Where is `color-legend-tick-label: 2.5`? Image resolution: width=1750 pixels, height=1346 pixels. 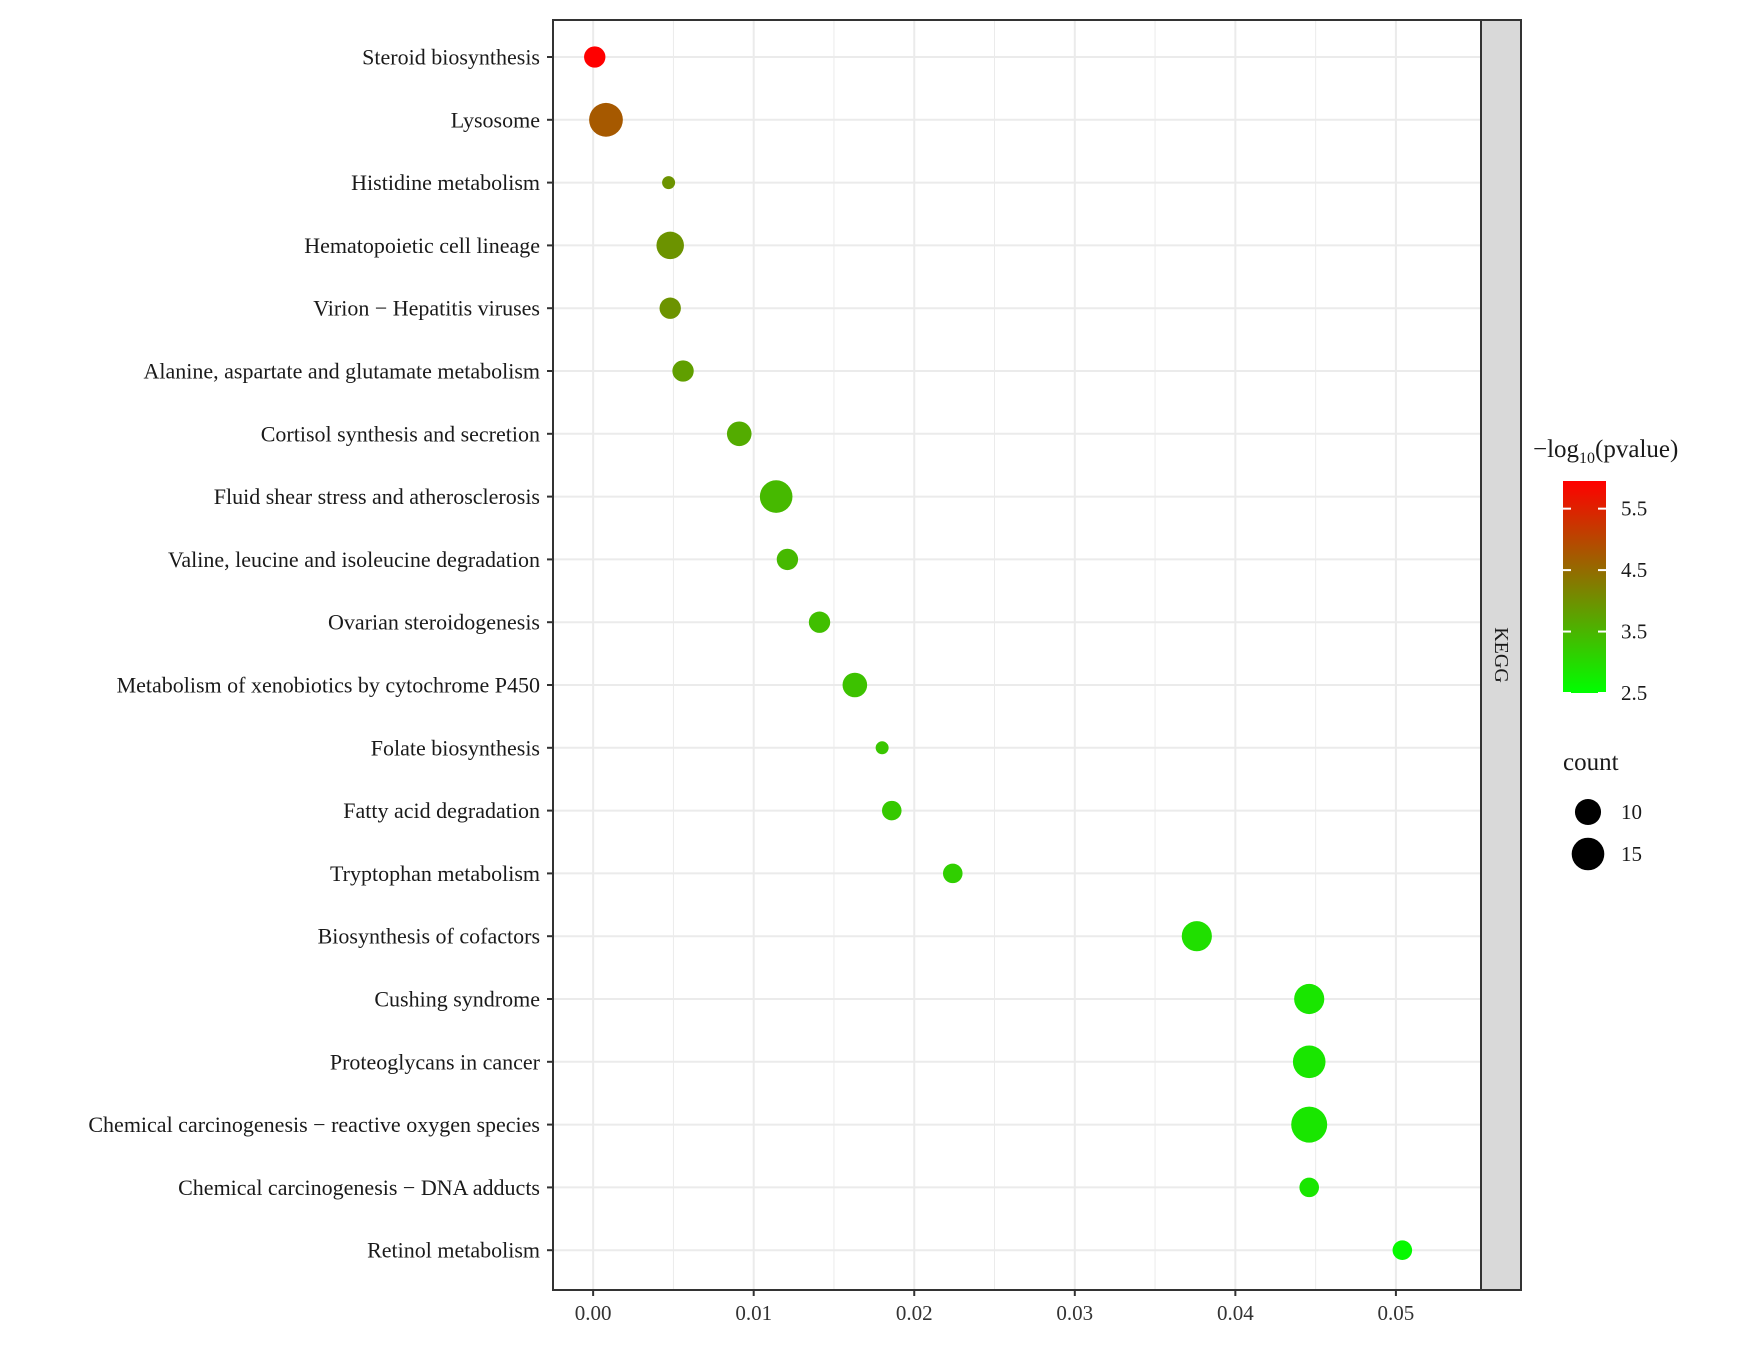 color-legend-tick-label: 2.5 is located at coordinates (1634, 693).